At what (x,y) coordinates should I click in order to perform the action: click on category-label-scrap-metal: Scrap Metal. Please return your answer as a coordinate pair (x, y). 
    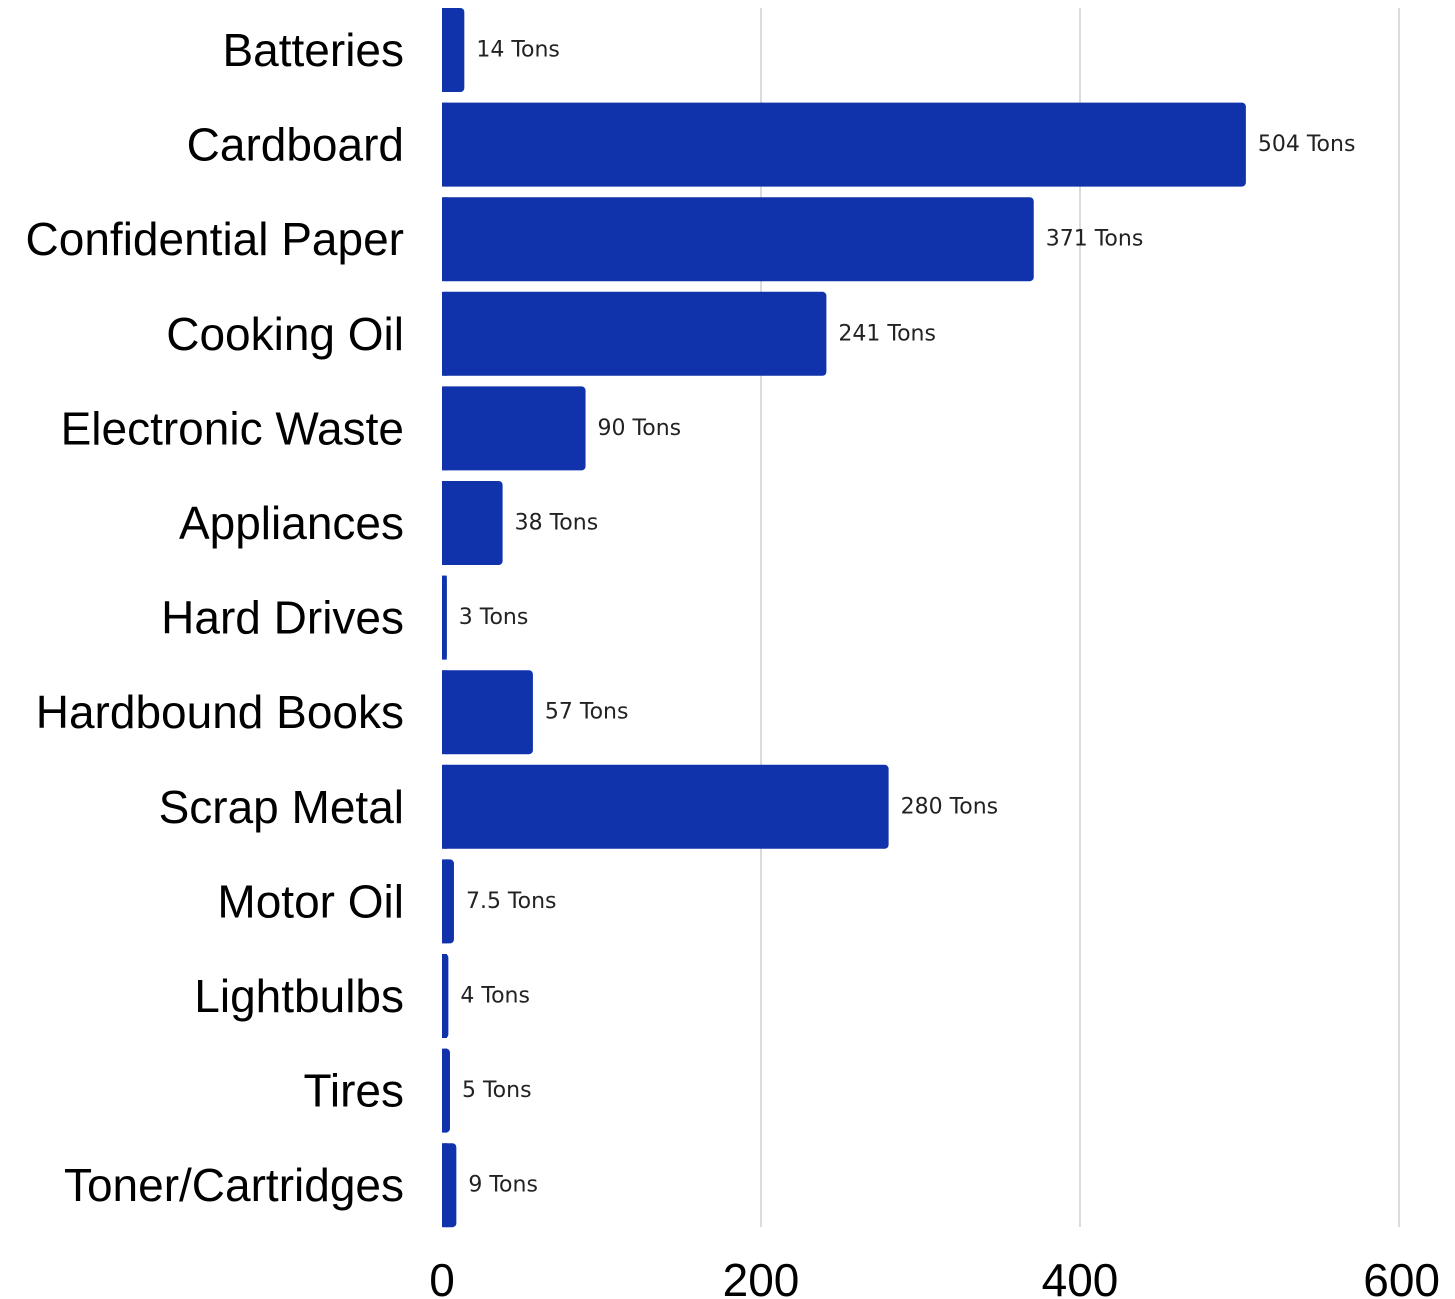
    Looking at the image, I should click on (281, 807).